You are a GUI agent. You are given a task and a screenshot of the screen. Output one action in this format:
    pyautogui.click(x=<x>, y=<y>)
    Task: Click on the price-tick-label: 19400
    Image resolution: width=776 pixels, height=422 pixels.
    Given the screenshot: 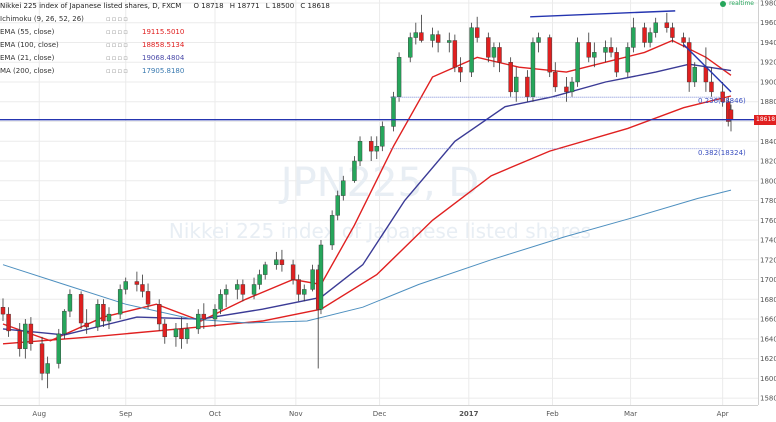 What is the action you would take?
    pyautogui.click(x=768, y=43)
    